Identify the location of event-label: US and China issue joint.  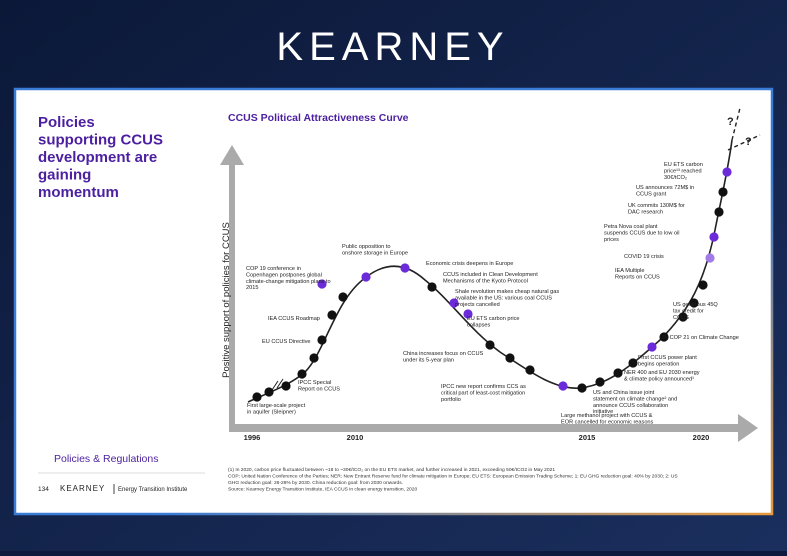
(624, 393).